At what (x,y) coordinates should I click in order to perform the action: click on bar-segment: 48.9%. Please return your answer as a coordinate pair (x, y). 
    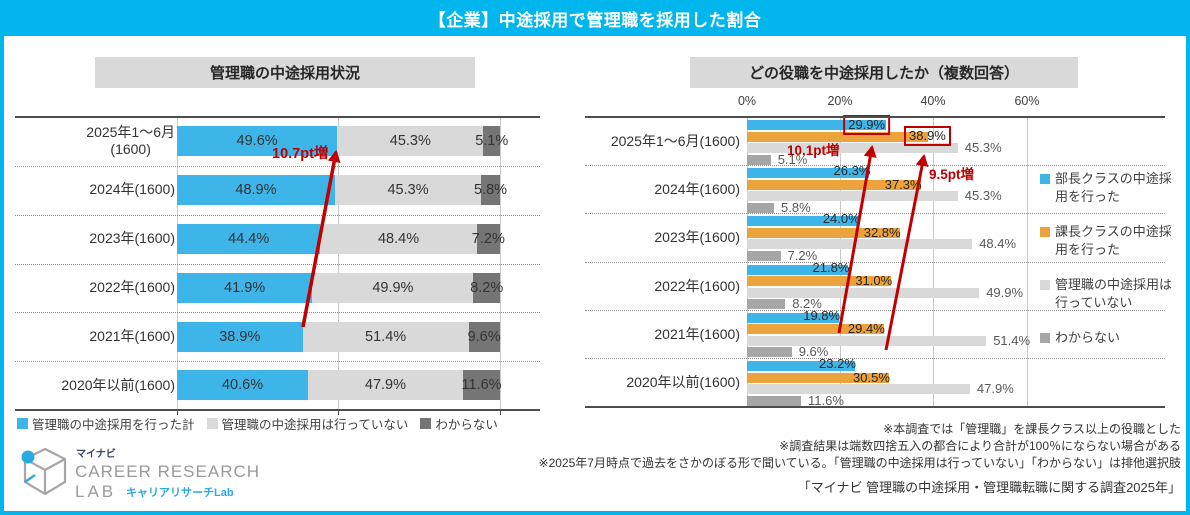
    Looking at the image, I should click on (256, 190).